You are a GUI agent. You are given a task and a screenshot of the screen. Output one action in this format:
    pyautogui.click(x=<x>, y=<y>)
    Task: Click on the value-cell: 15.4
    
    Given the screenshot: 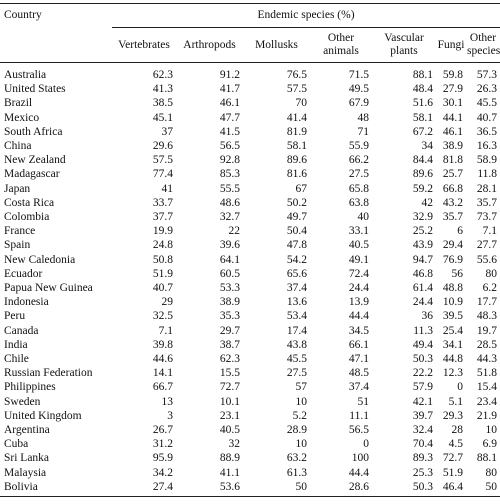 What is the action you would take?
    pyautogui.click(x=487, y=387)
    